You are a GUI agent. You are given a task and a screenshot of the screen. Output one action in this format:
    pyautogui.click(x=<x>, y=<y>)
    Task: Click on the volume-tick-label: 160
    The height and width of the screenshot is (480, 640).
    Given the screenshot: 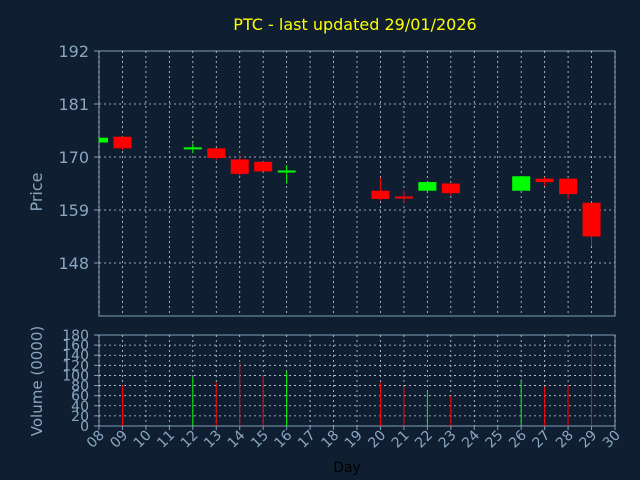 What is the action you would take?
    pyautogui.click(x=75, y=346)
    